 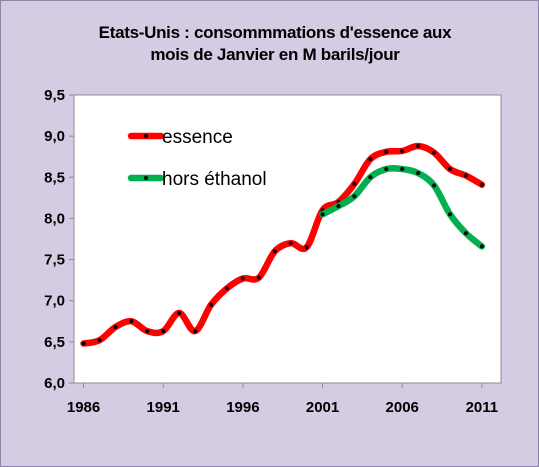 I want to click on legend-item: hors éthanol, so click(x=197, y=179).